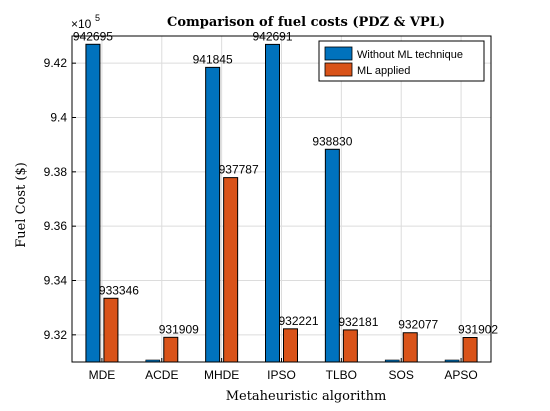 This screenshot has height=411, width=550. What do you see at coordinates (239, 170) in the screenshot?
I see `data-label: 937787` at bounding box center [239, 170].